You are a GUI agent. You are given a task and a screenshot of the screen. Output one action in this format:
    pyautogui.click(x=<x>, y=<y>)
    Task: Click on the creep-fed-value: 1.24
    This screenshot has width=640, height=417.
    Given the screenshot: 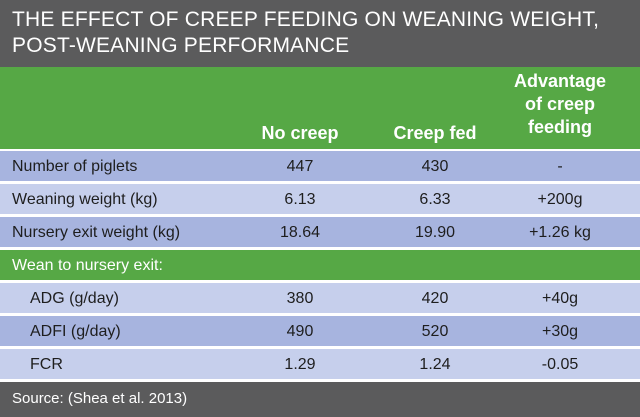 What is the action you would take?
    pyautogui.click(x=435, y=364)
    